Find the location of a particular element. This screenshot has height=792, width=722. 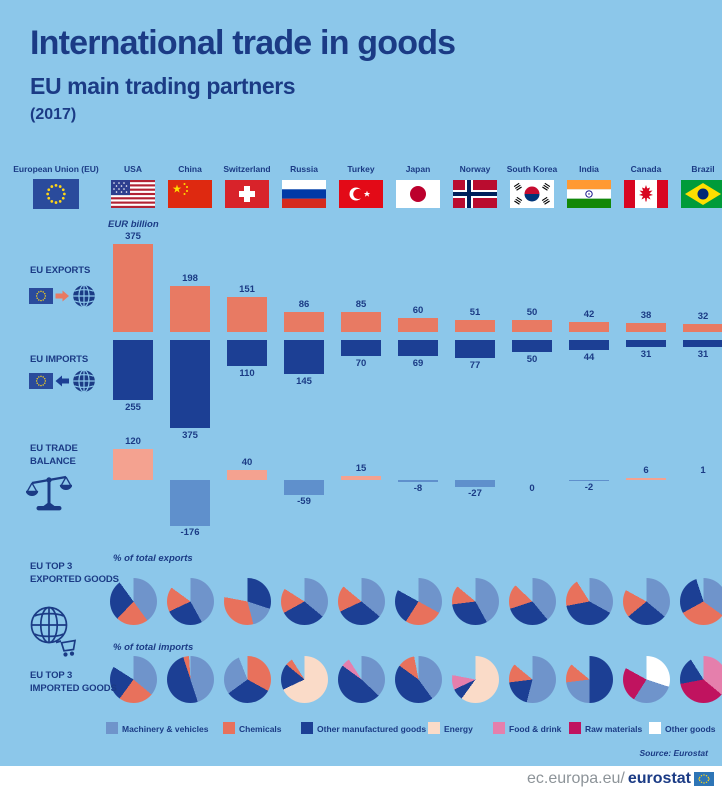

balance-value-india: -2 is located at coordinates (589, 487).